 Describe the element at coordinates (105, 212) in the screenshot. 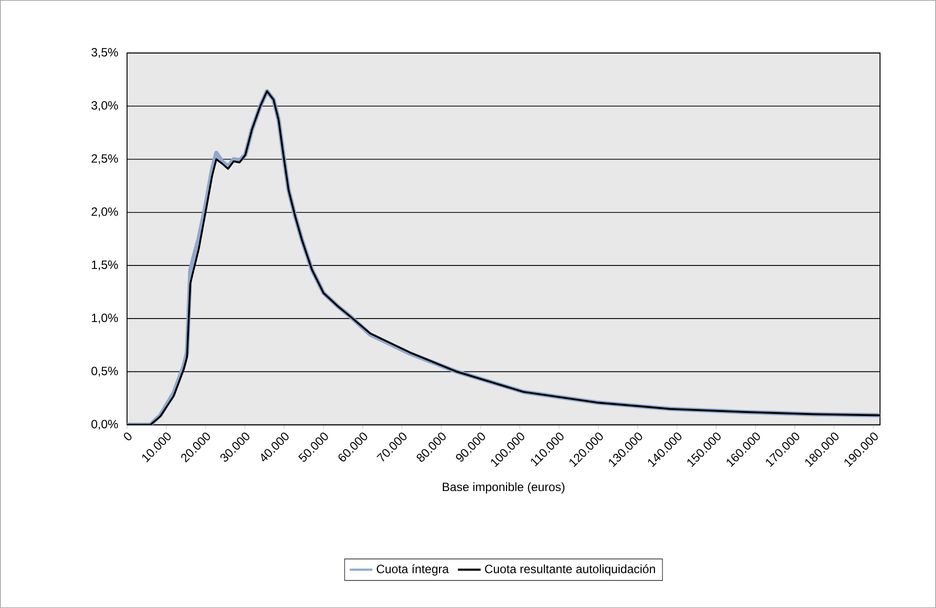

I see `y-tick-label: 2,0%` at that location.